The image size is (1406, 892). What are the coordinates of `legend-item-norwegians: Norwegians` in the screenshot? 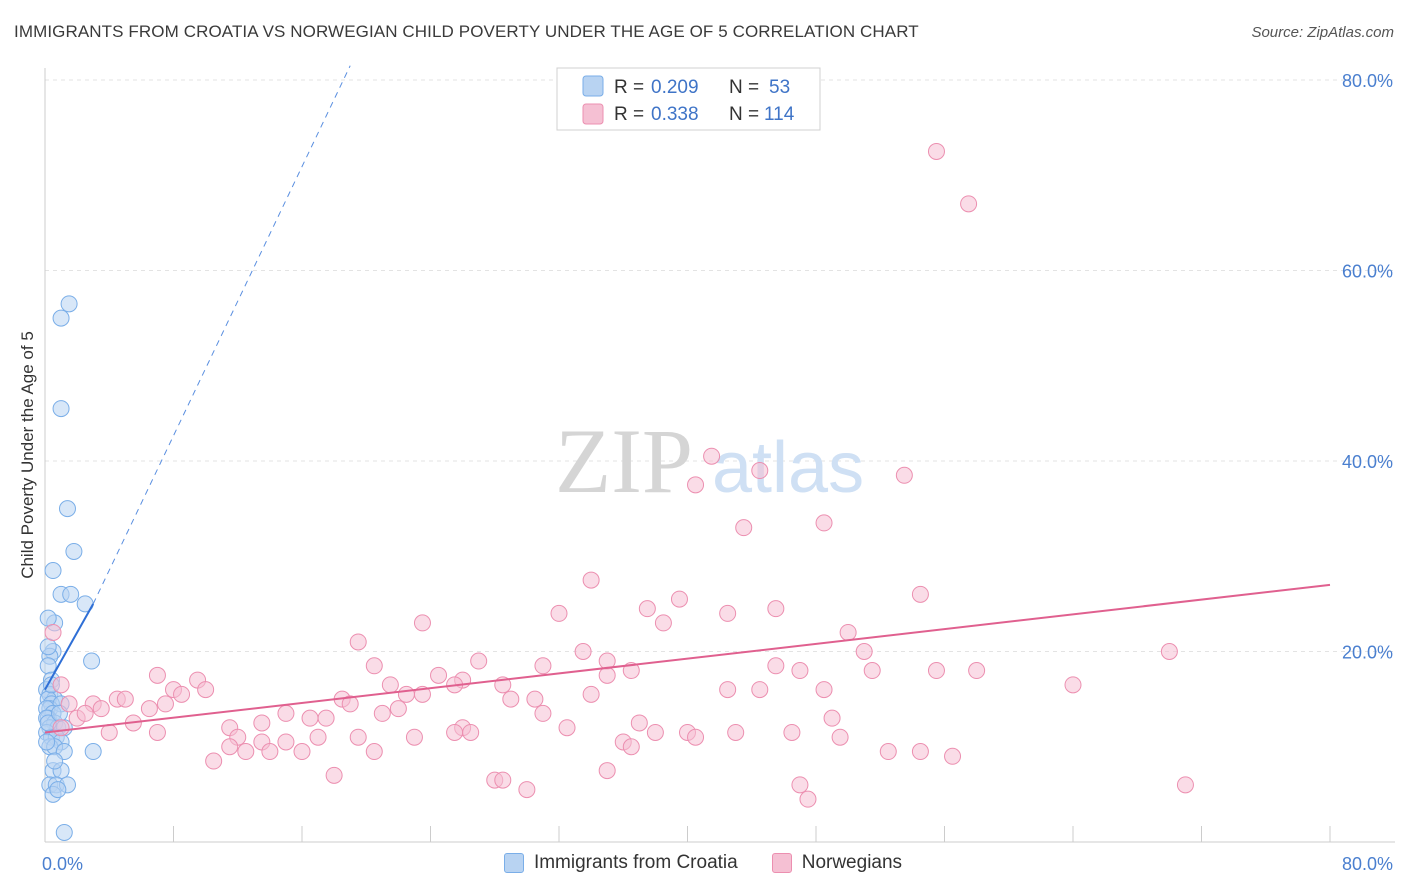 It's located at (837, 863).